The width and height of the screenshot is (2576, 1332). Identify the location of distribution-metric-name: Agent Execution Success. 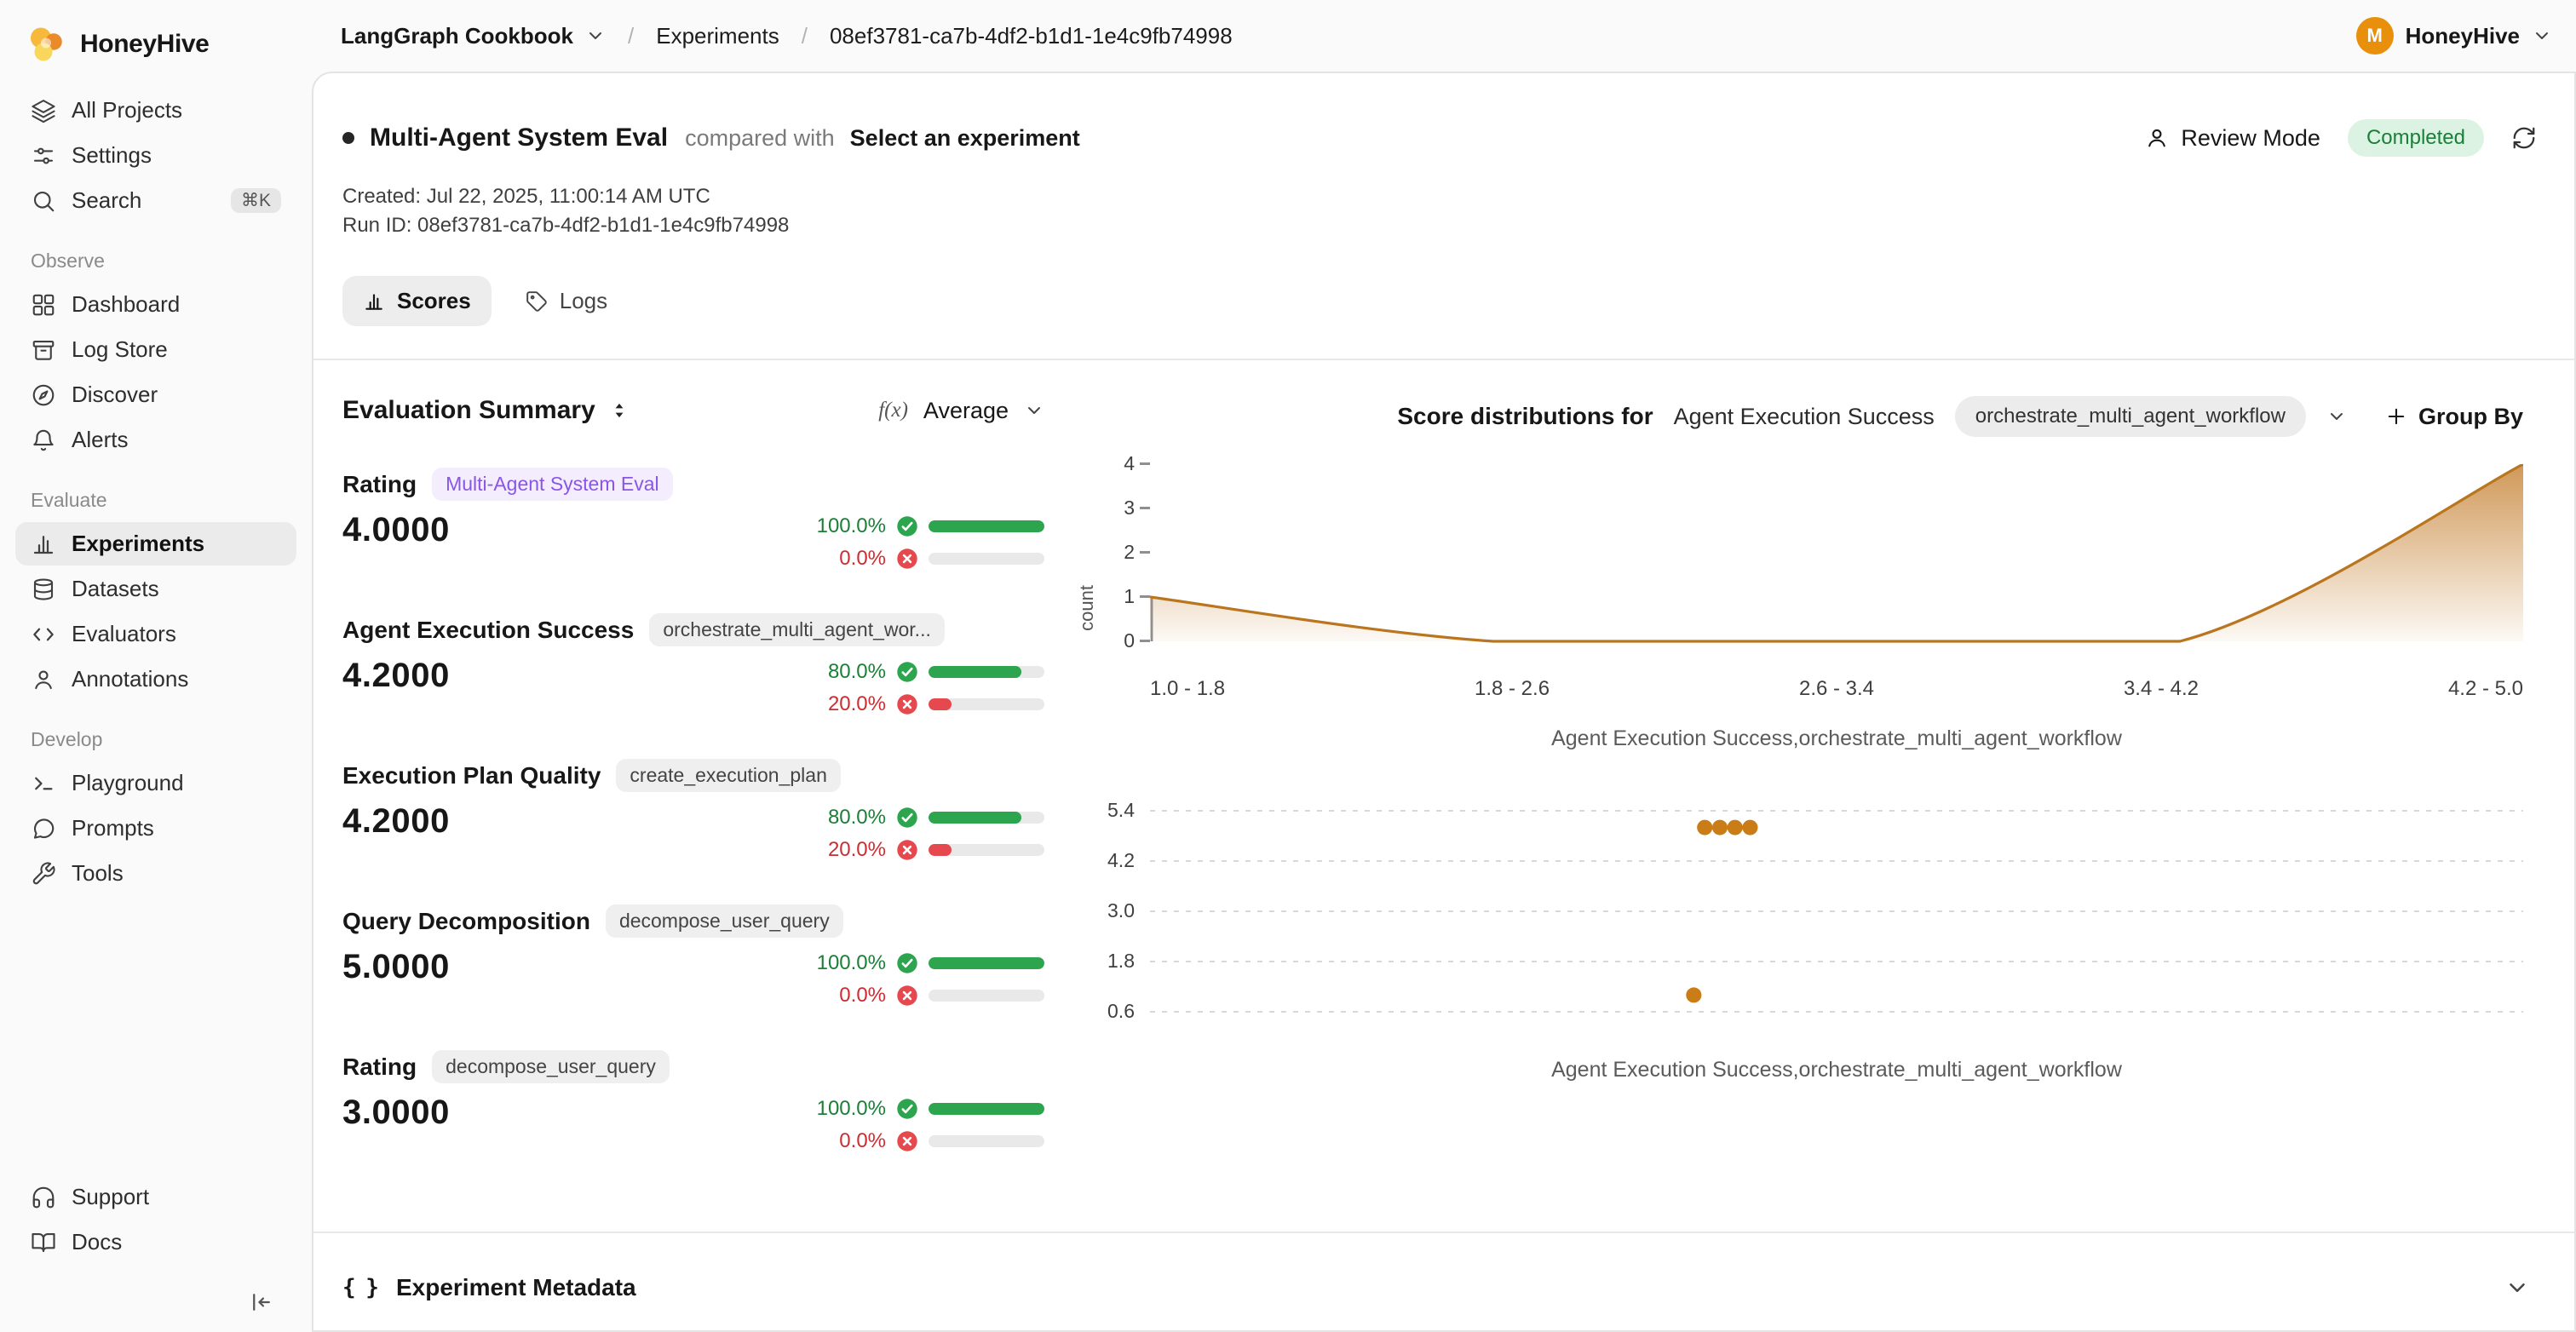
(1804, 416).